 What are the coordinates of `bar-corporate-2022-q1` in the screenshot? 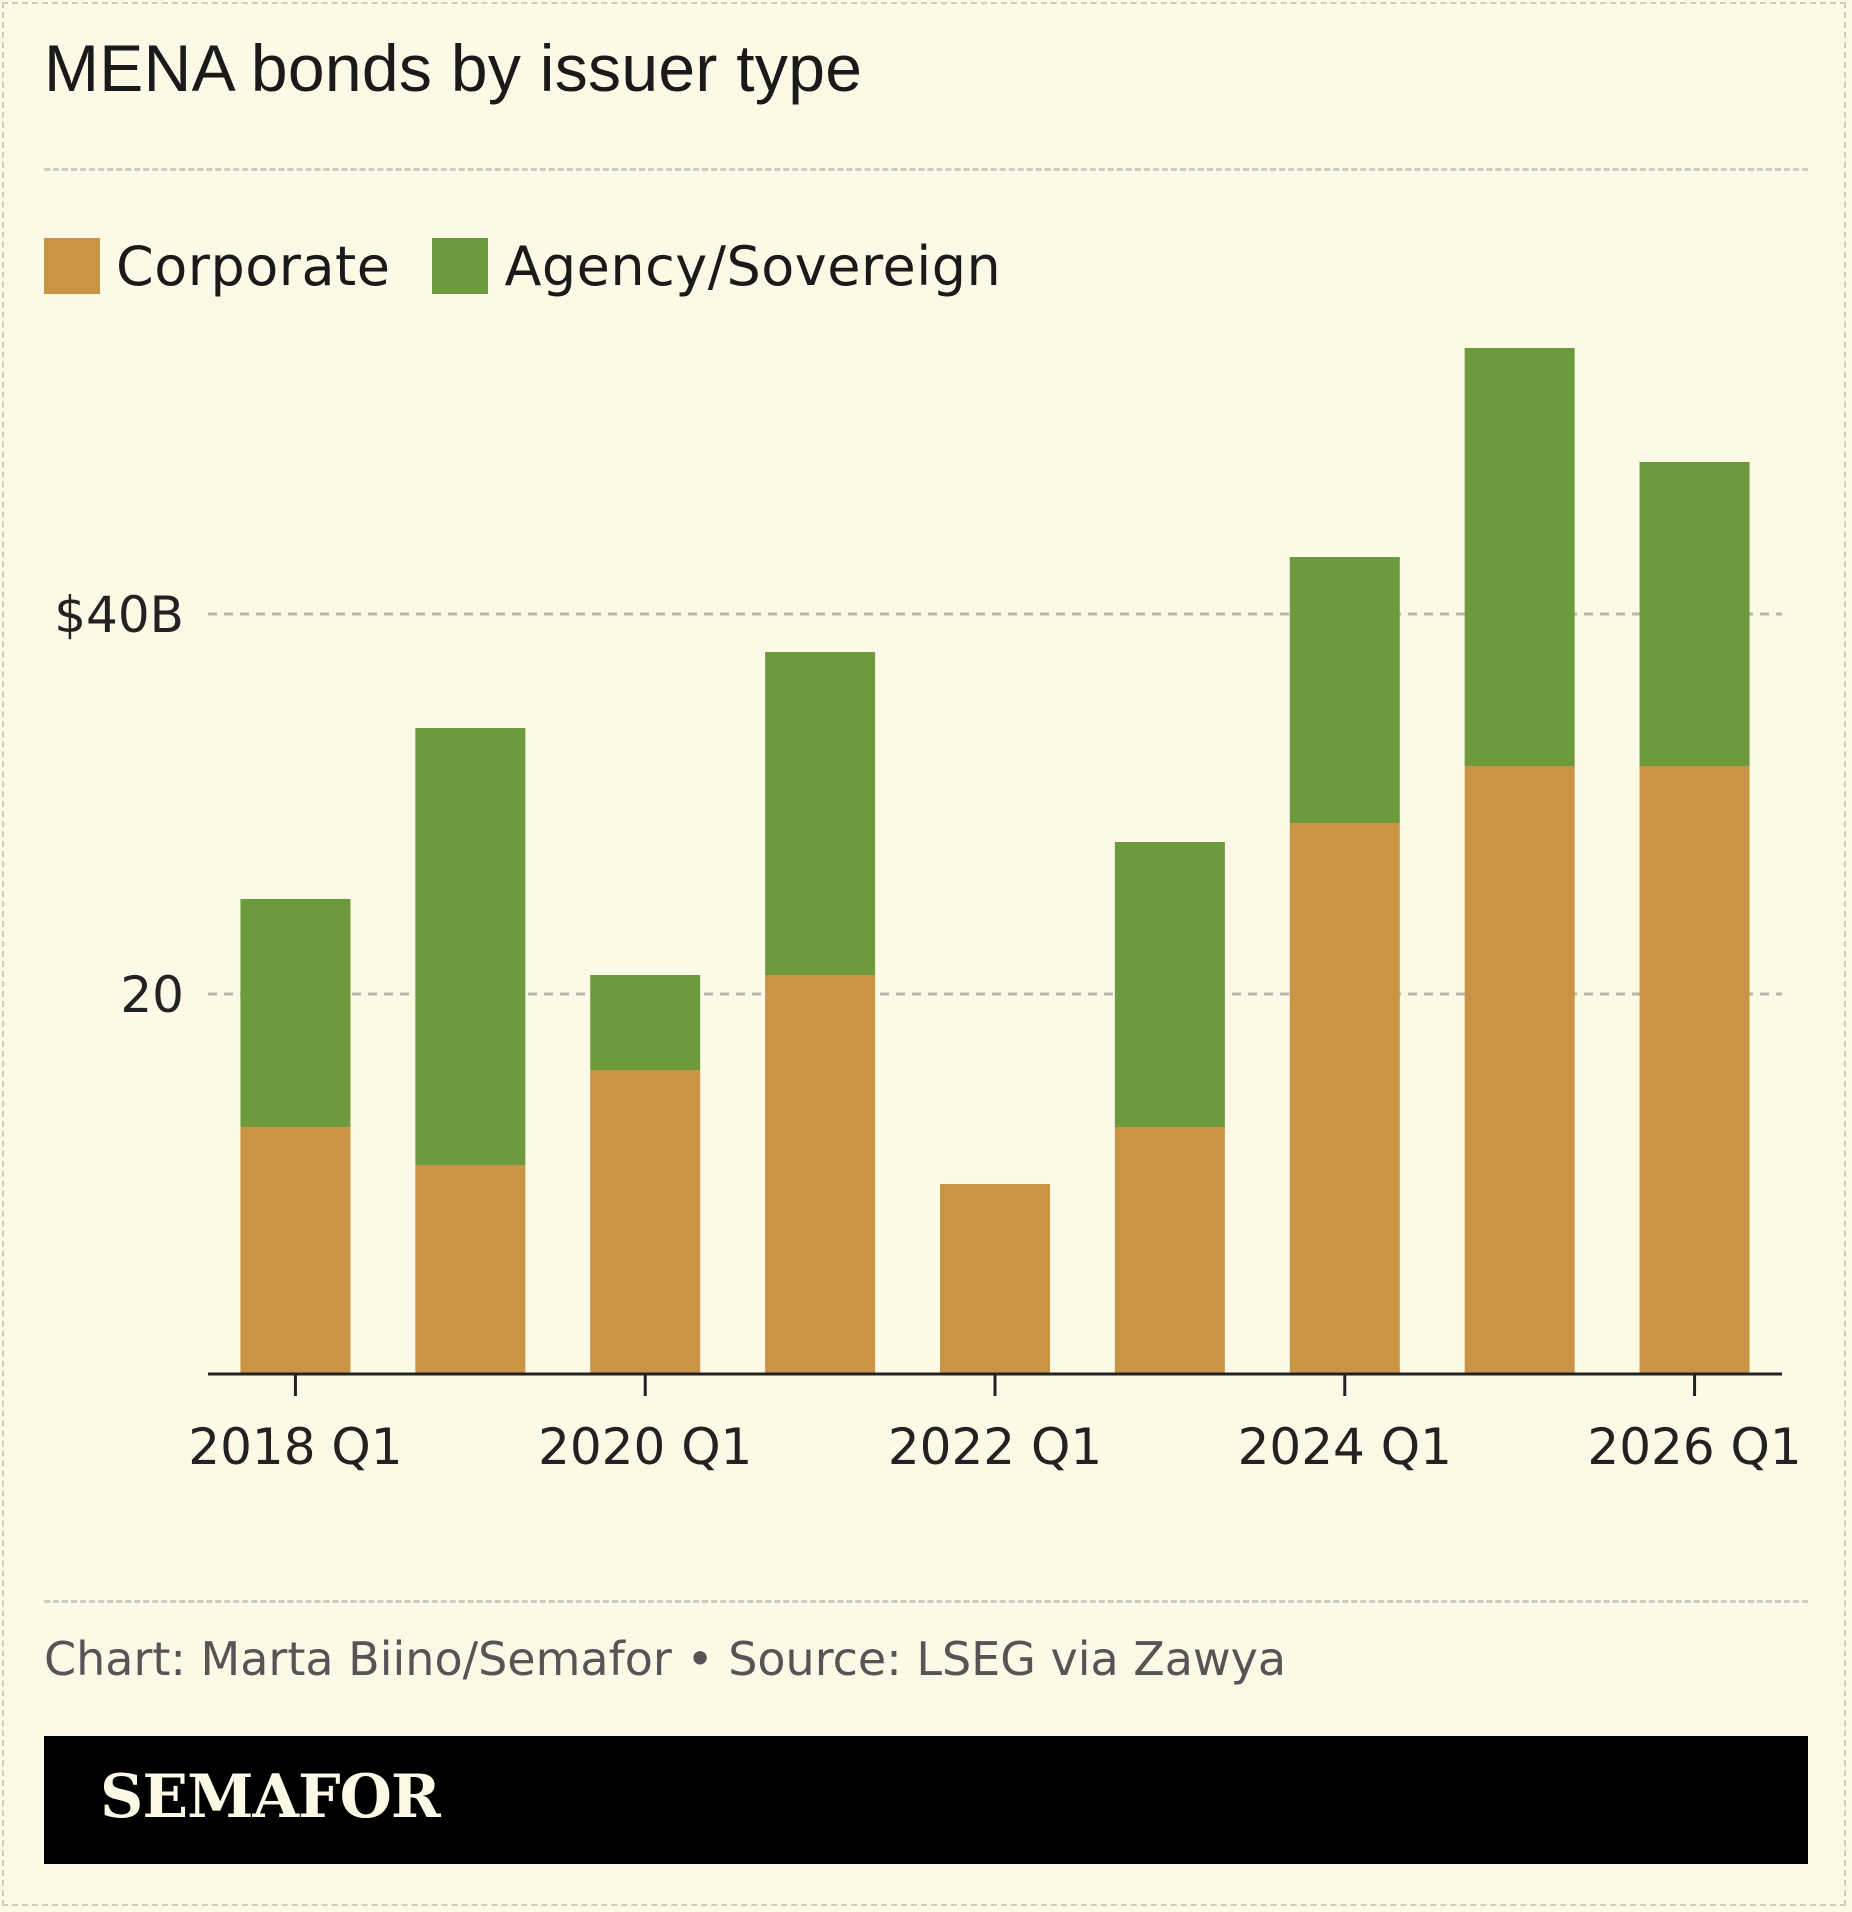 It's located at (995, 1279).